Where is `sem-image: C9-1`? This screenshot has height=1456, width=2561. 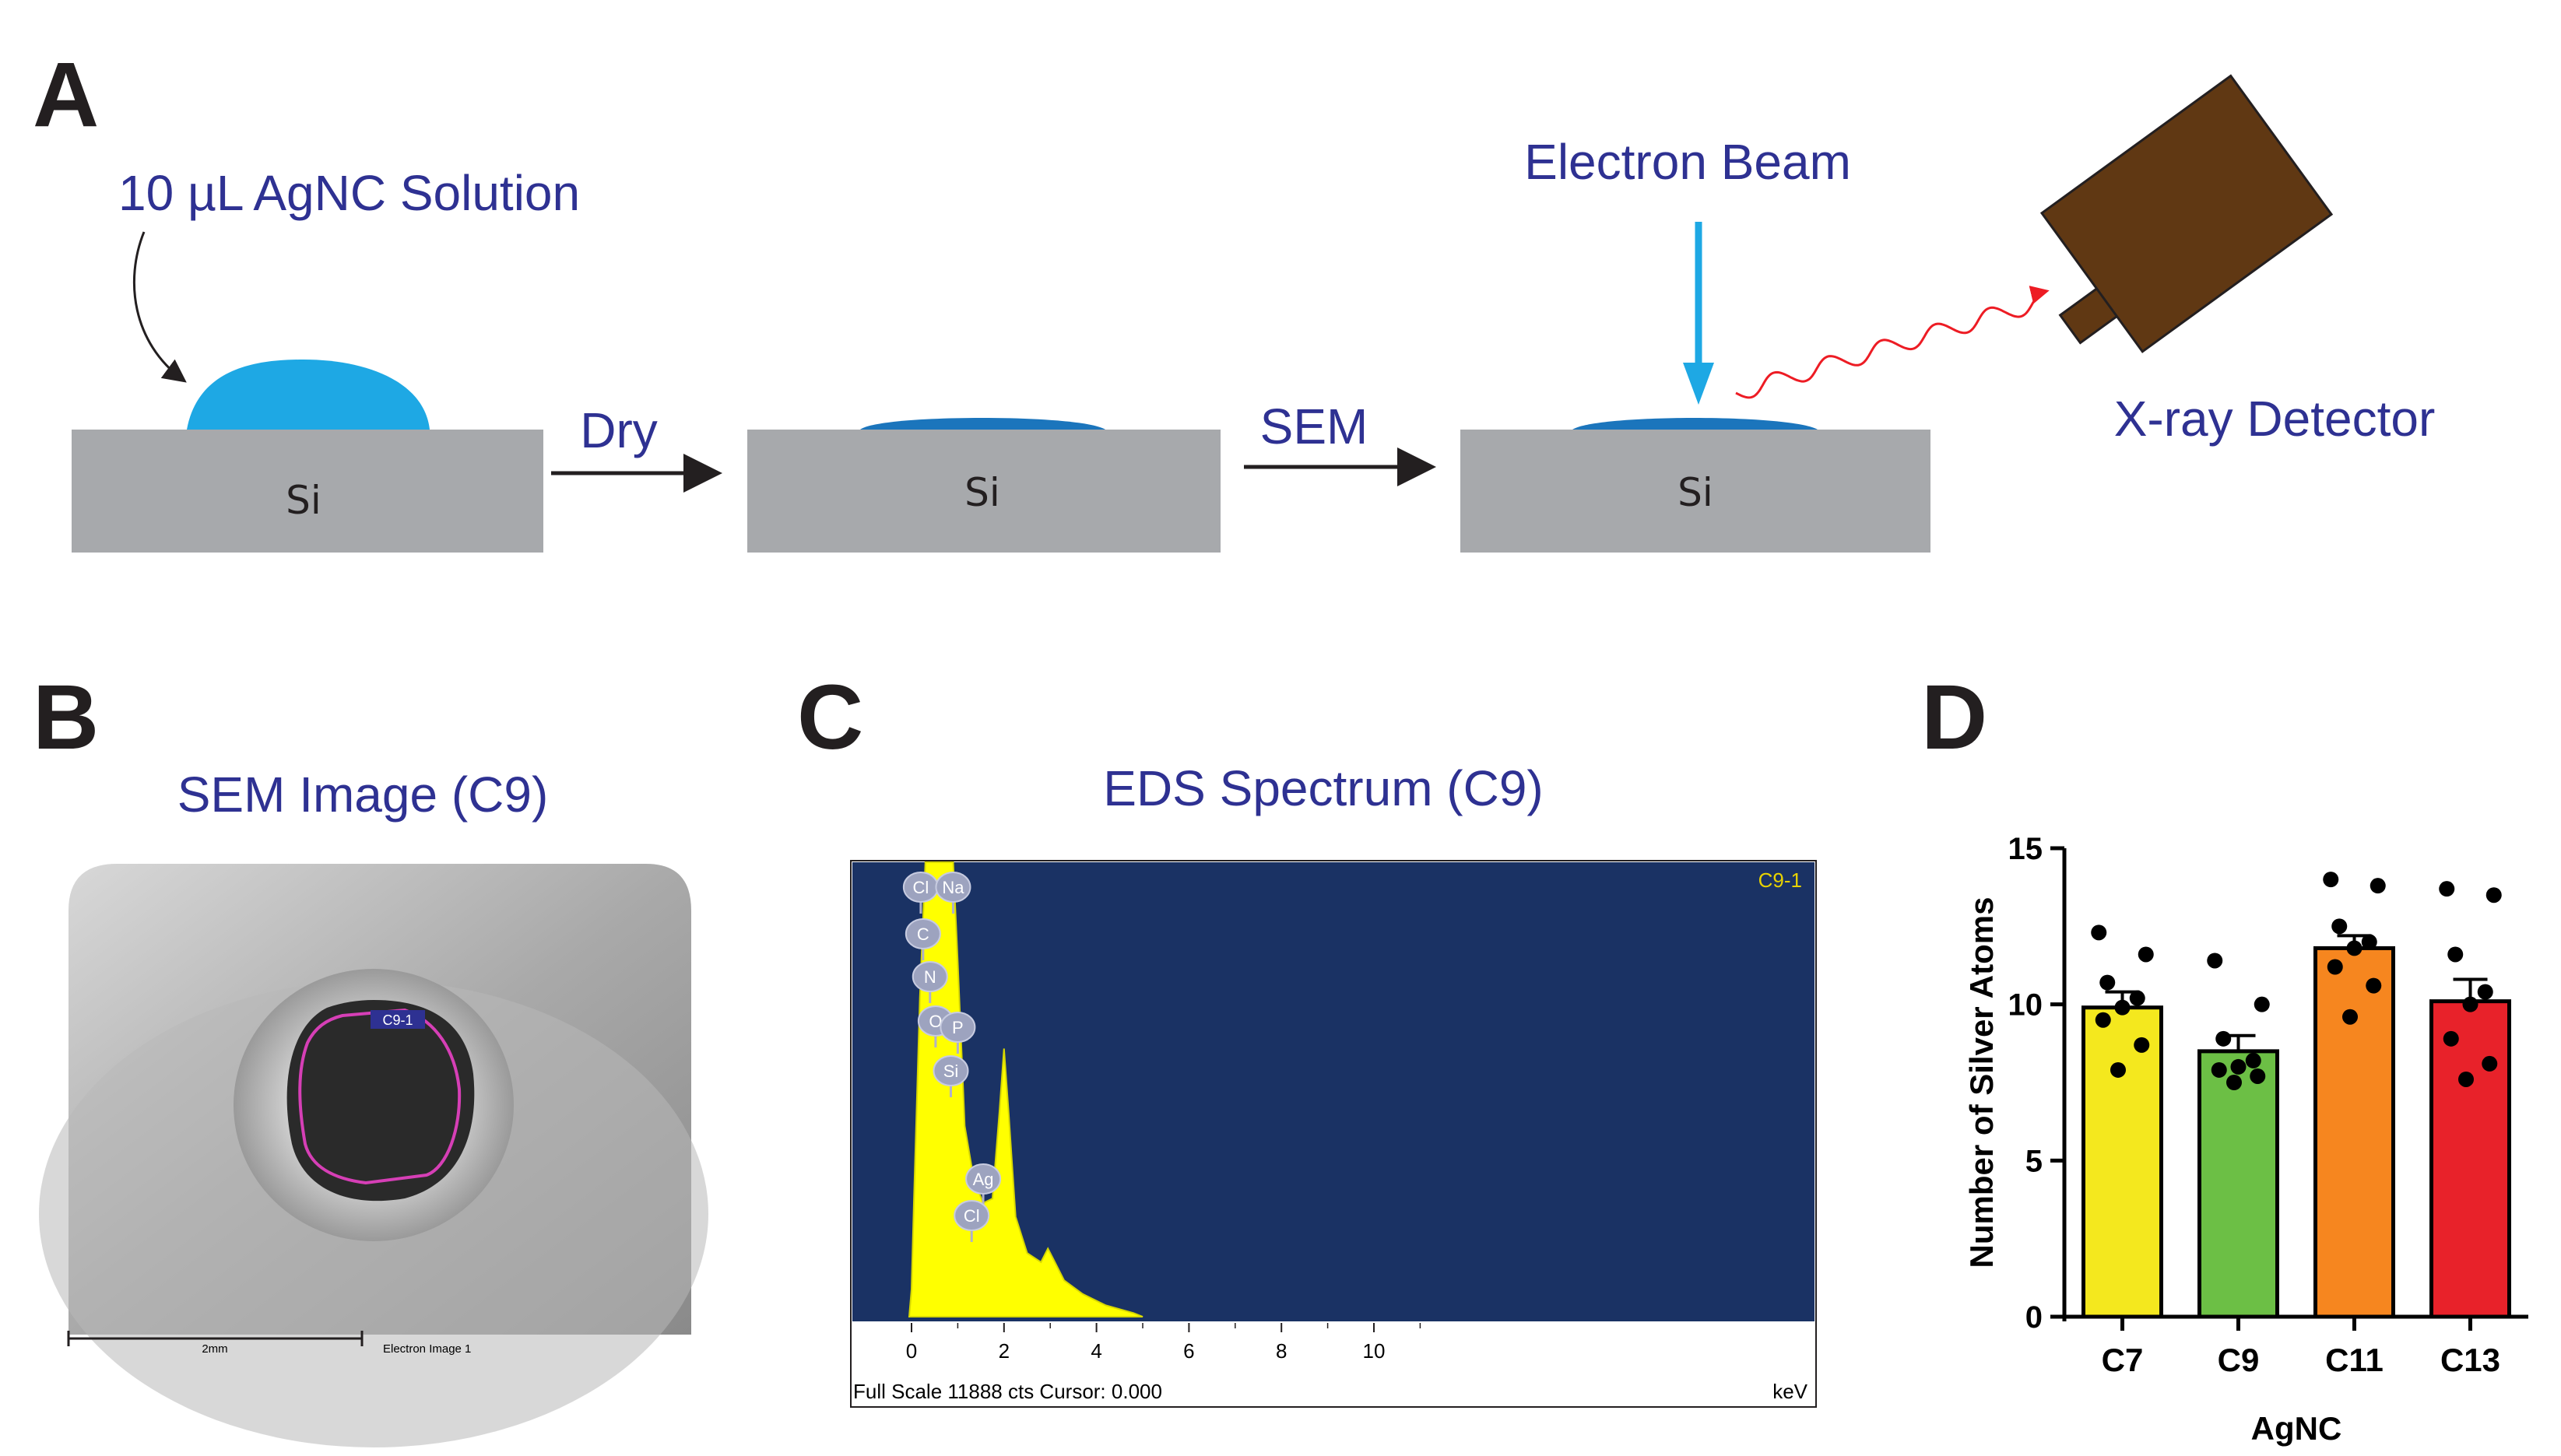 sem-image: C9-1 is located at coordinates (373, 1156).